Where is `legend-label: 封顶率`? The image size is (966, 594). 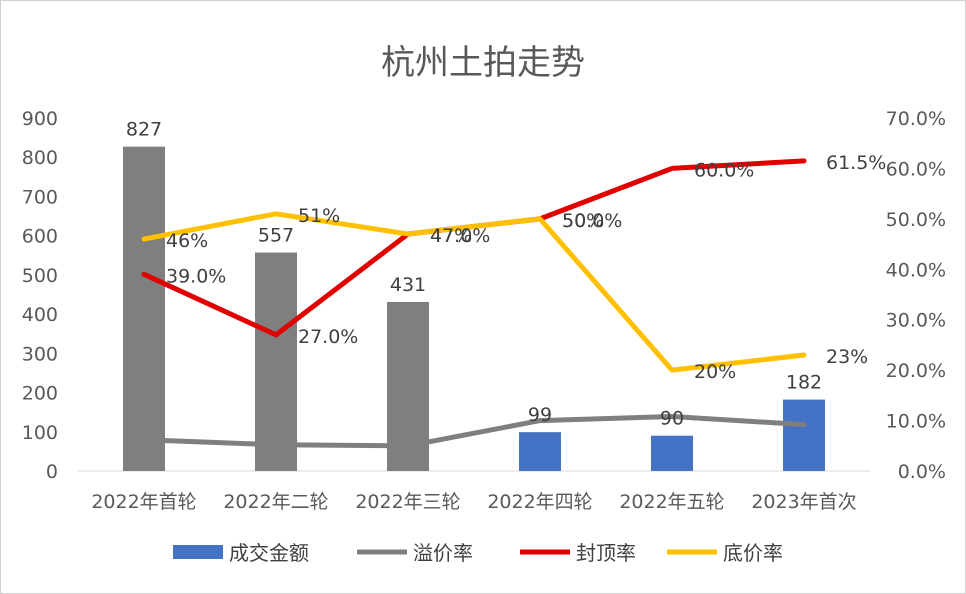 legend-label: 封顶率 is located at coordinates (606, 553).